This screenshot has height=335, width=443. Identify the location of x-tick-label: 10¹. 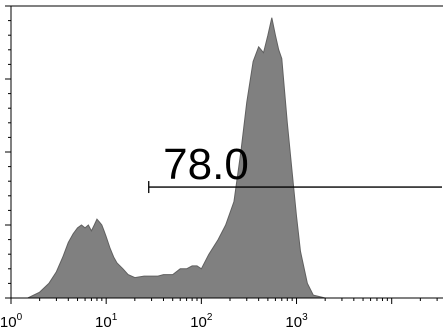
(106, 321).